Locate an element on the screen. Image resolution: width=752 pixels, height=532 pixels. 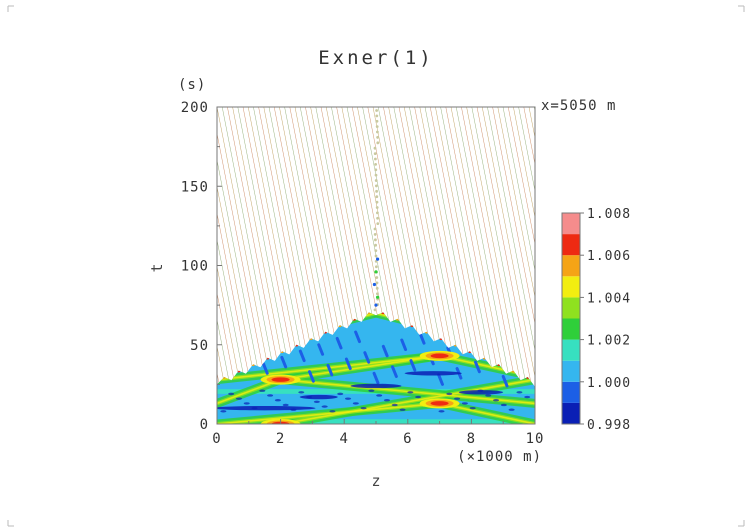
y-tick-label: 0 is located at coordinates (204, 425).